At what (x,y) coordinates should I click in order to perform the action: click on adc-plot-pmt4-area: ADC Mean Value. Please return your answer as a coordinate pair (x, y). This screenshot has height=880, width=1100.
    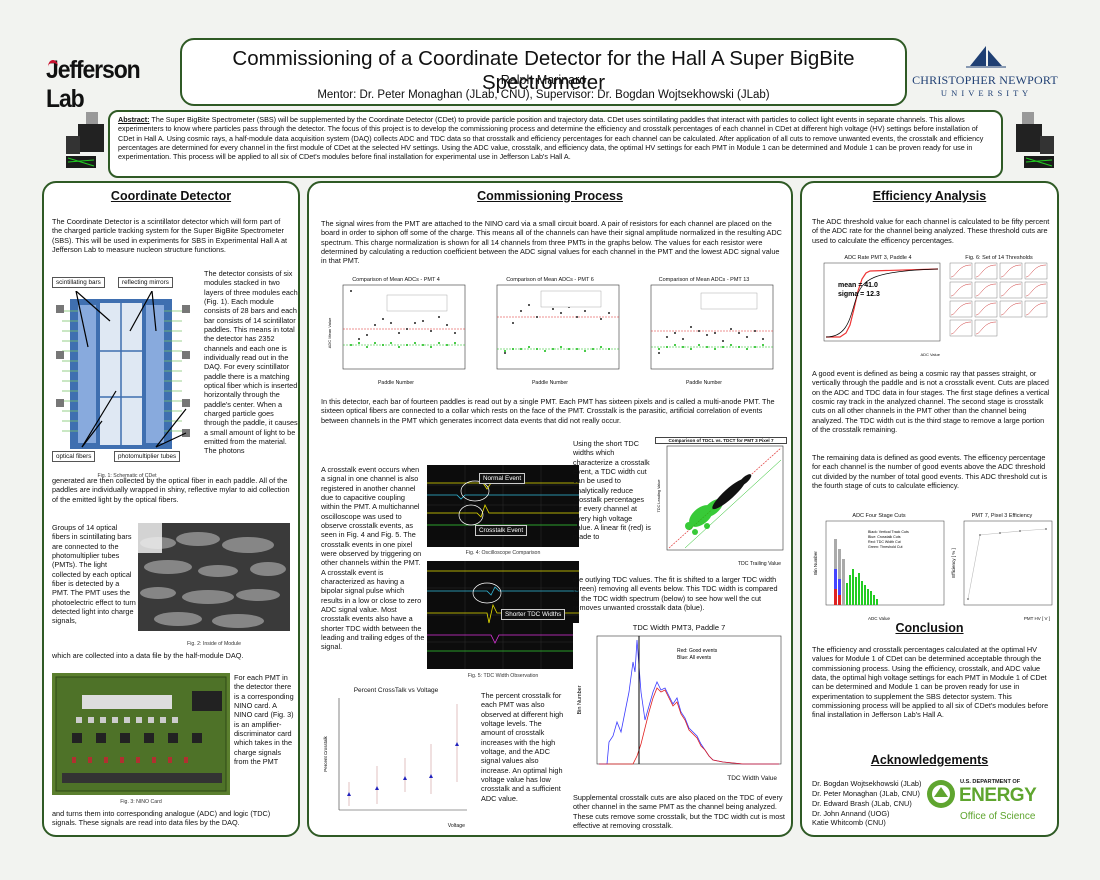
    Looking at the image, I should click on (396, 327).